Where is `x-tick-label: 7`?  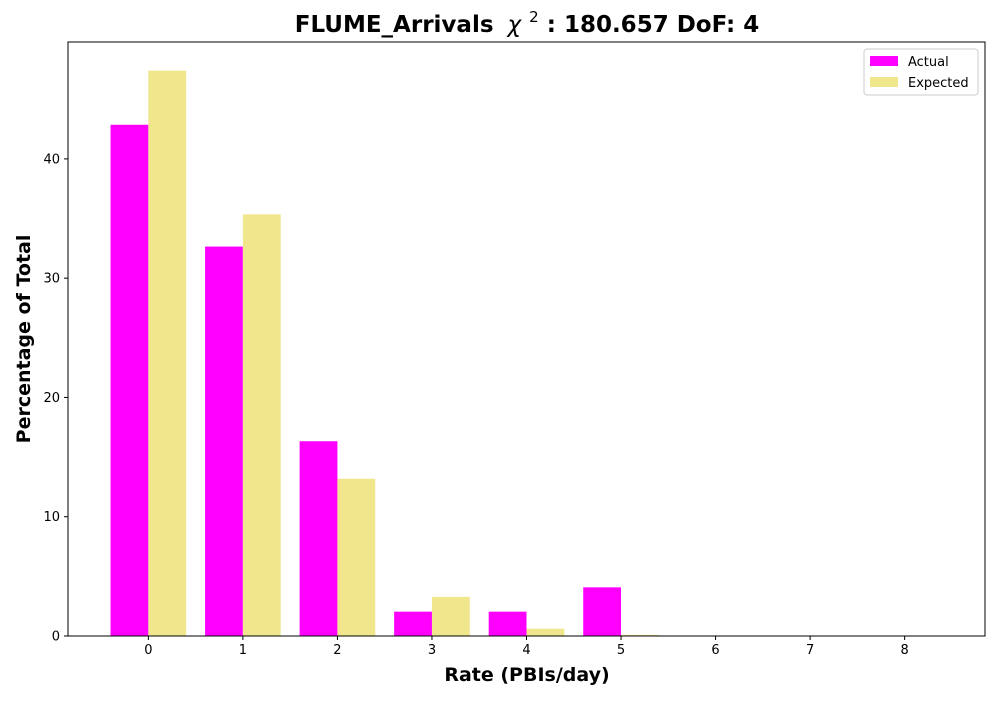
x-tick-label: 7 is located at coordinates (810, 650).